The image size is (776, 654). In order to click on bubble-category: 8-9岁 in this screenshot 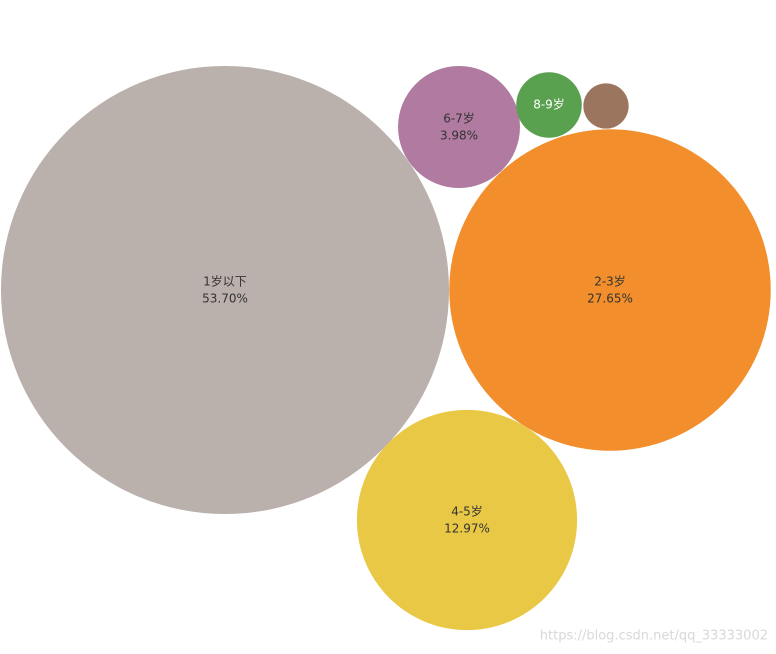, I will do `click(549, 104)`.